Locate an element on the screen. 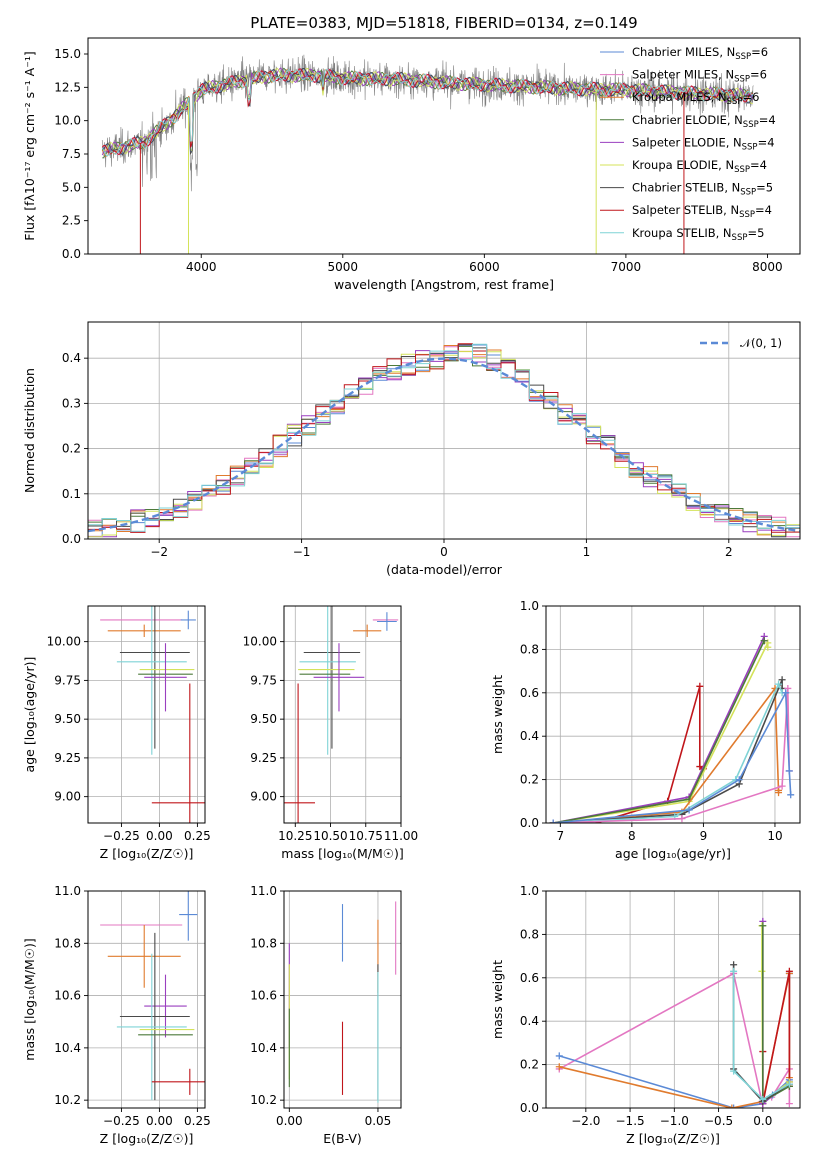 The image size is (819, 1170). x-tick-label: 8000 is located at coordinates (767, 267).